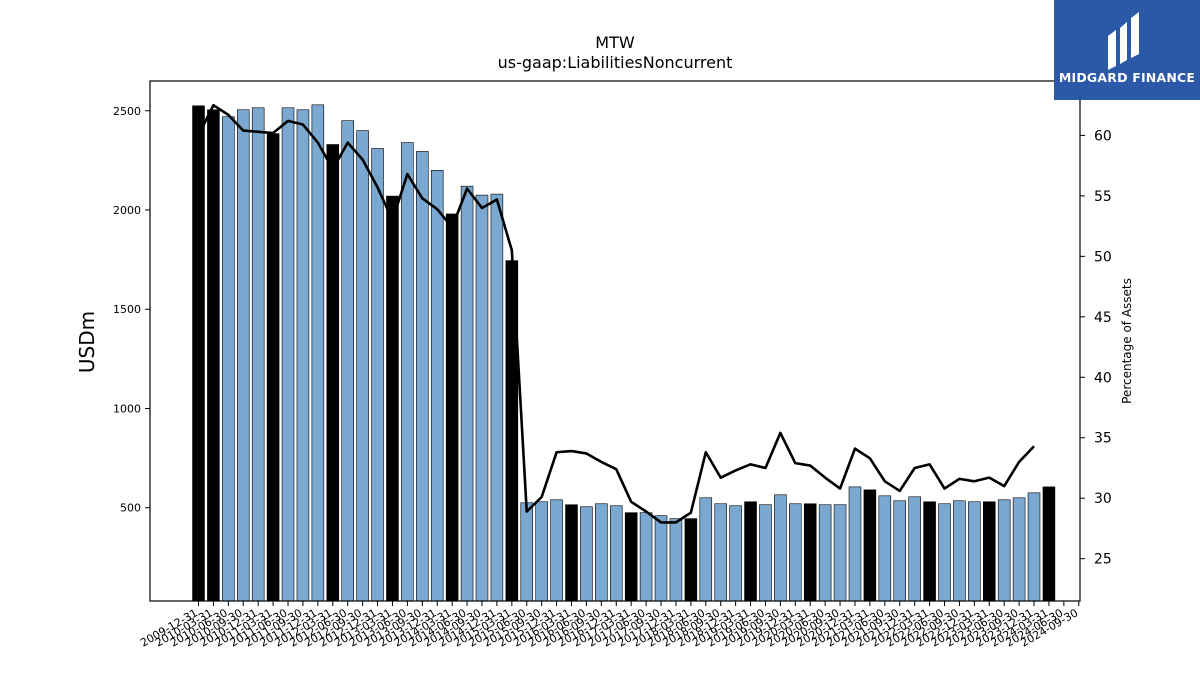  What do you see at coordinates (1127, 77) in the screenshot?
I see `logo-text: MIDGARD FINANCE` at bounding box center [1127, 77].